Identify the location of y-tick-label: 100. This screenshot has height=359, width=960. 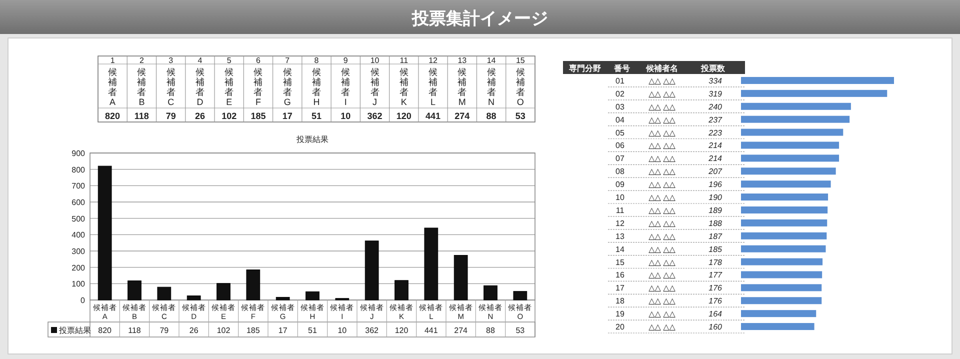
(79, 284).